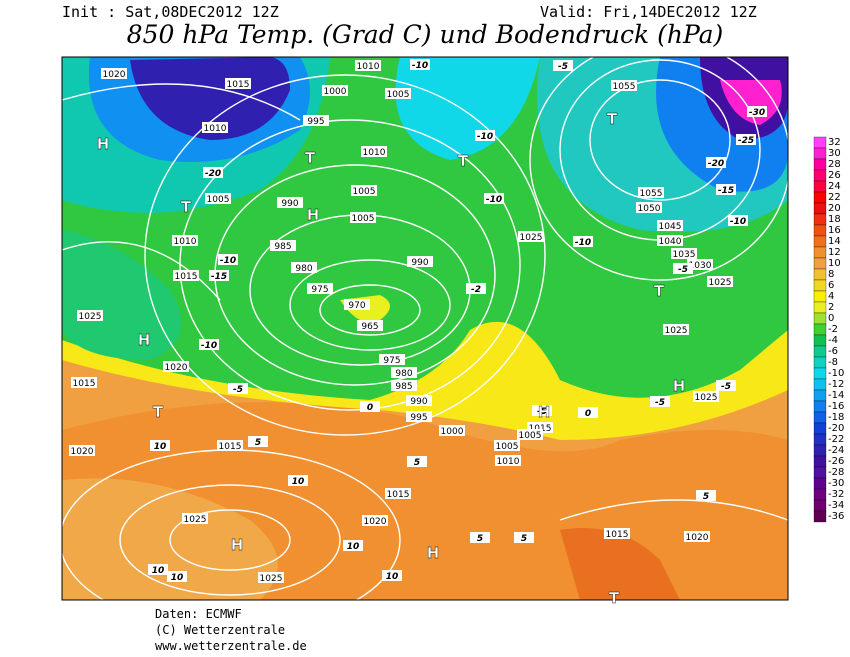 This screenshot has height=657, width=850. Describe the element at coordinates (834, 263) in the screenshot. I see `legend-label: 10` at that location.